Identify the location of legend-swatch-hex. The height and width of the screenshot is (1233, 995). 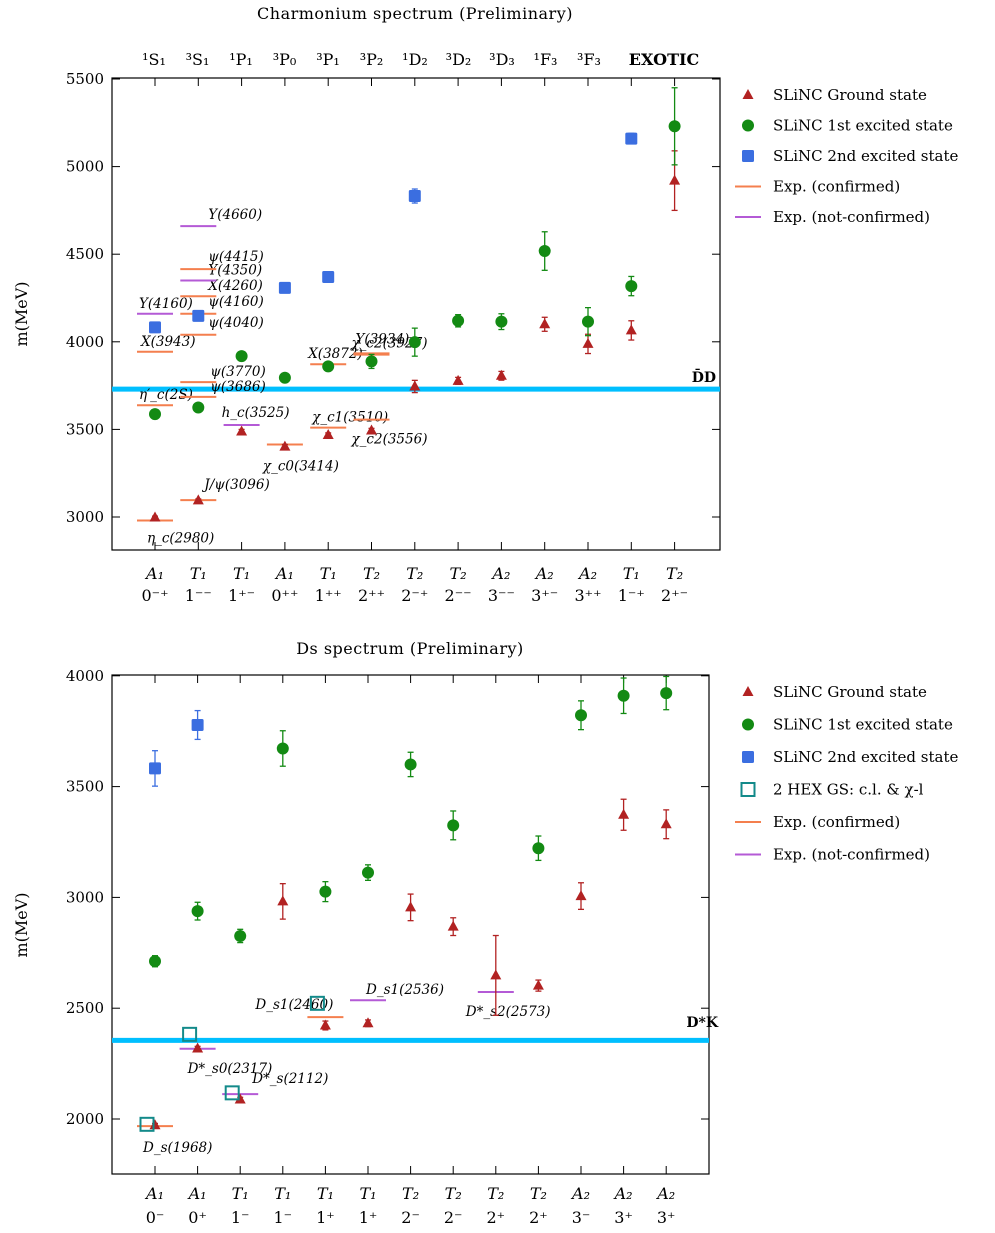
(748, 789).